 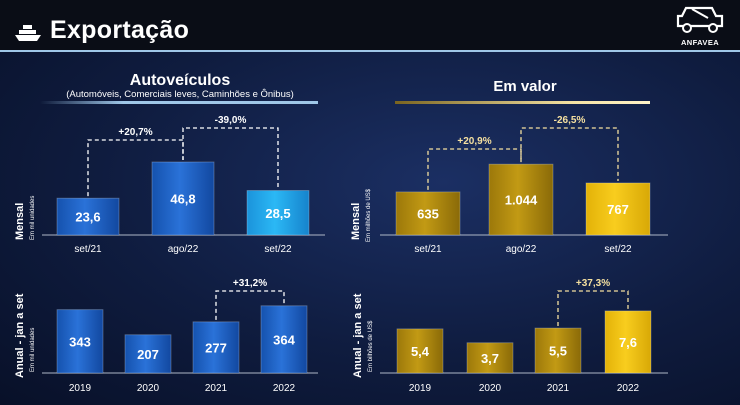 What do you see at coordinates (628, 388) in the screenshot?
I see `value_annual-category-label-3: 2022` at bounding box center [628, 388].